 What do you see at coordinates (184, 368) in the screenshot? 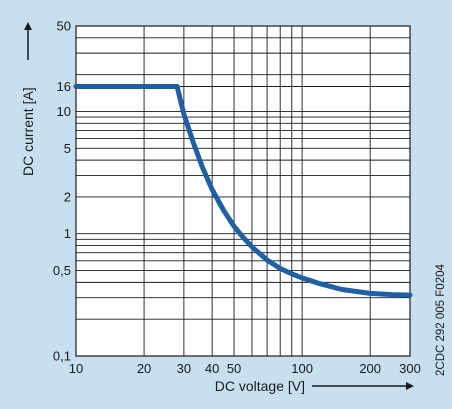
I see `x-tick-label: 30` at bounding box center [184, 368].